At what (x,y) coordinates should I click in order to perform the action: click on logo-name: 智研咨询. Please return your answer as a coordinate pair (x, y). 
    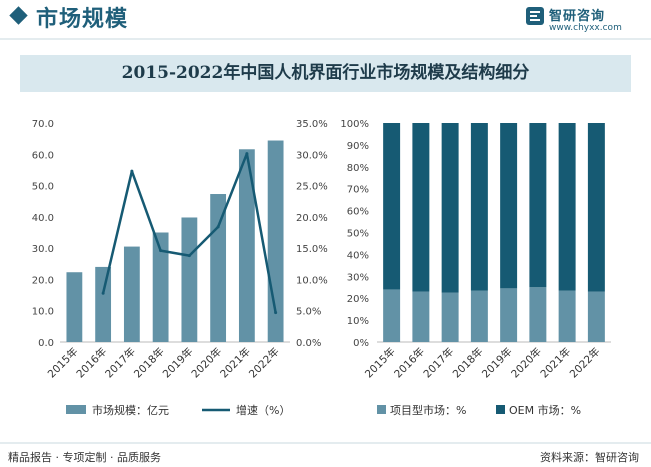
    Looking at the image, I should click on (577, 16).